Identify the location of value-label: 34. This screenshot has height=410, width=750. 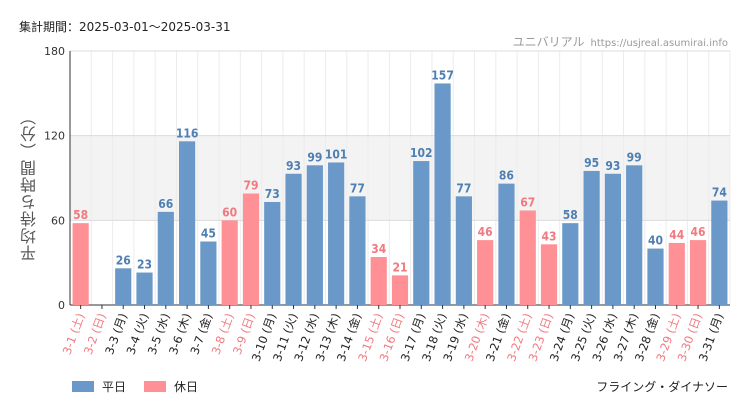
(379, 249).